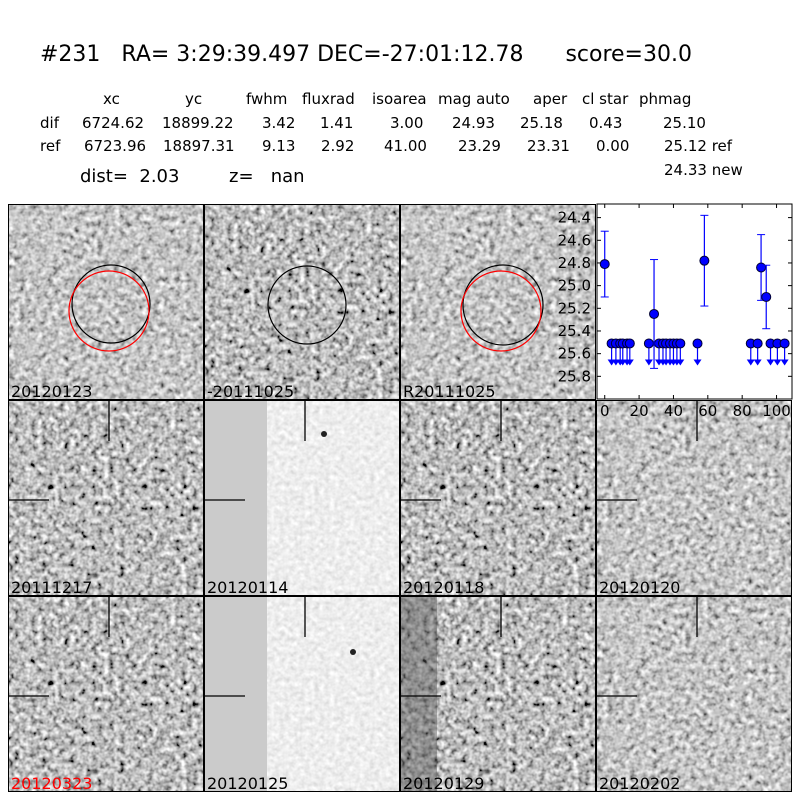  I want to click on stamp-date-label: 20120123, so click(52, 391).